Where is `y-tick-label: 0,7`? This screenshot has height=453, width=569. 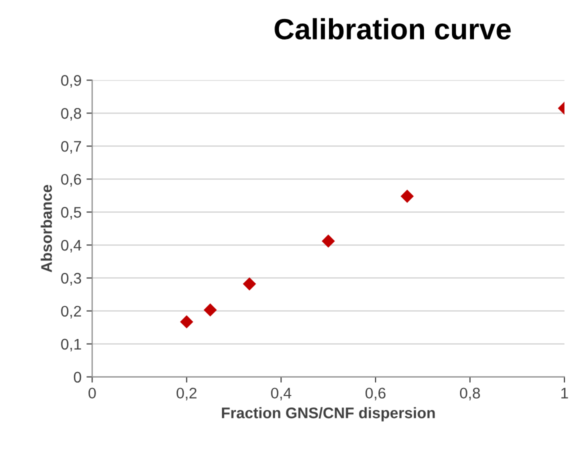 y-tick-label: 0,7 is located at coordinates (71, 147).